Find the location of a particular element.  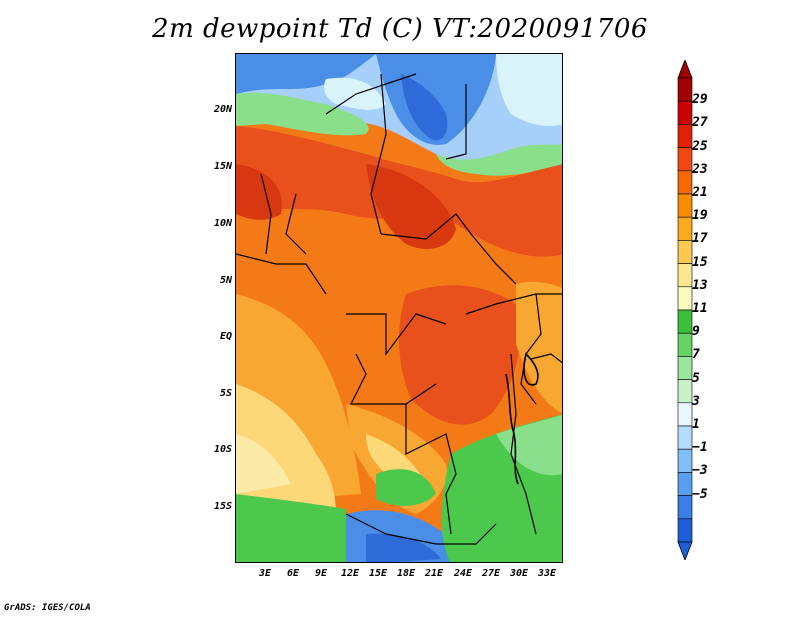

lon-label-30e: 30E is located at coordinates (519, 573).